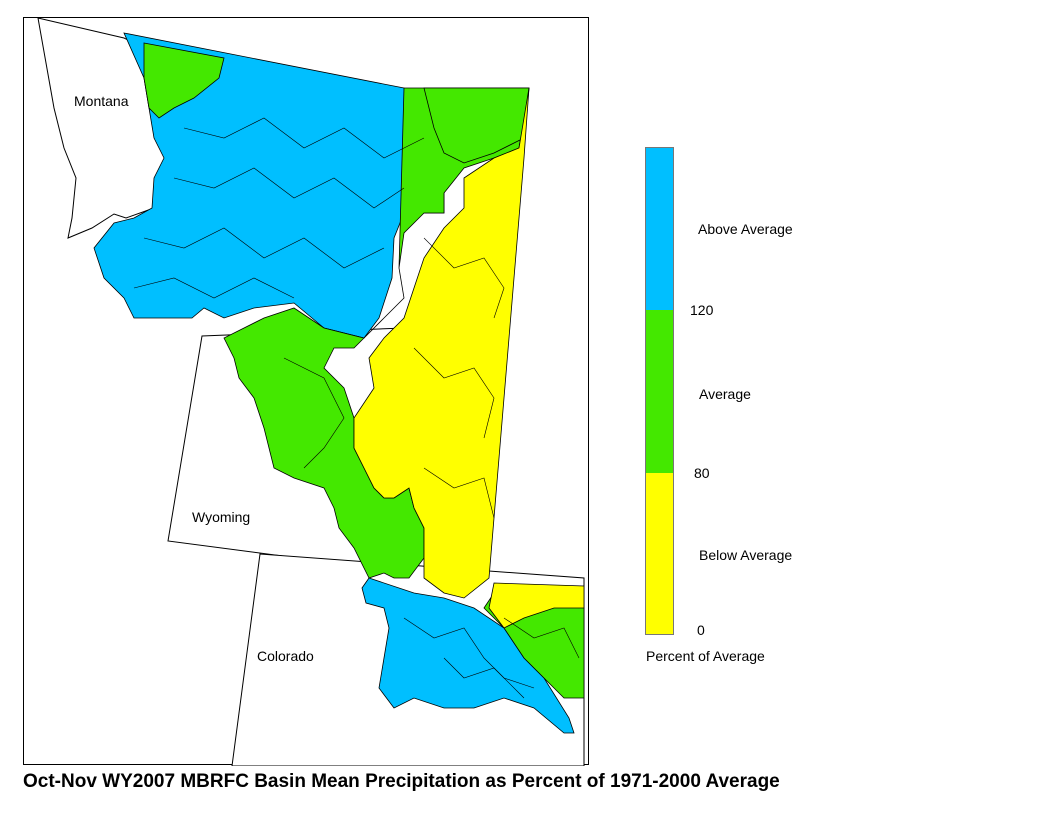  What do you see at coordinates (285, 656) in the screenshot?
I see `state-label-colorado: Colorado` at bounding box center [285, 656].